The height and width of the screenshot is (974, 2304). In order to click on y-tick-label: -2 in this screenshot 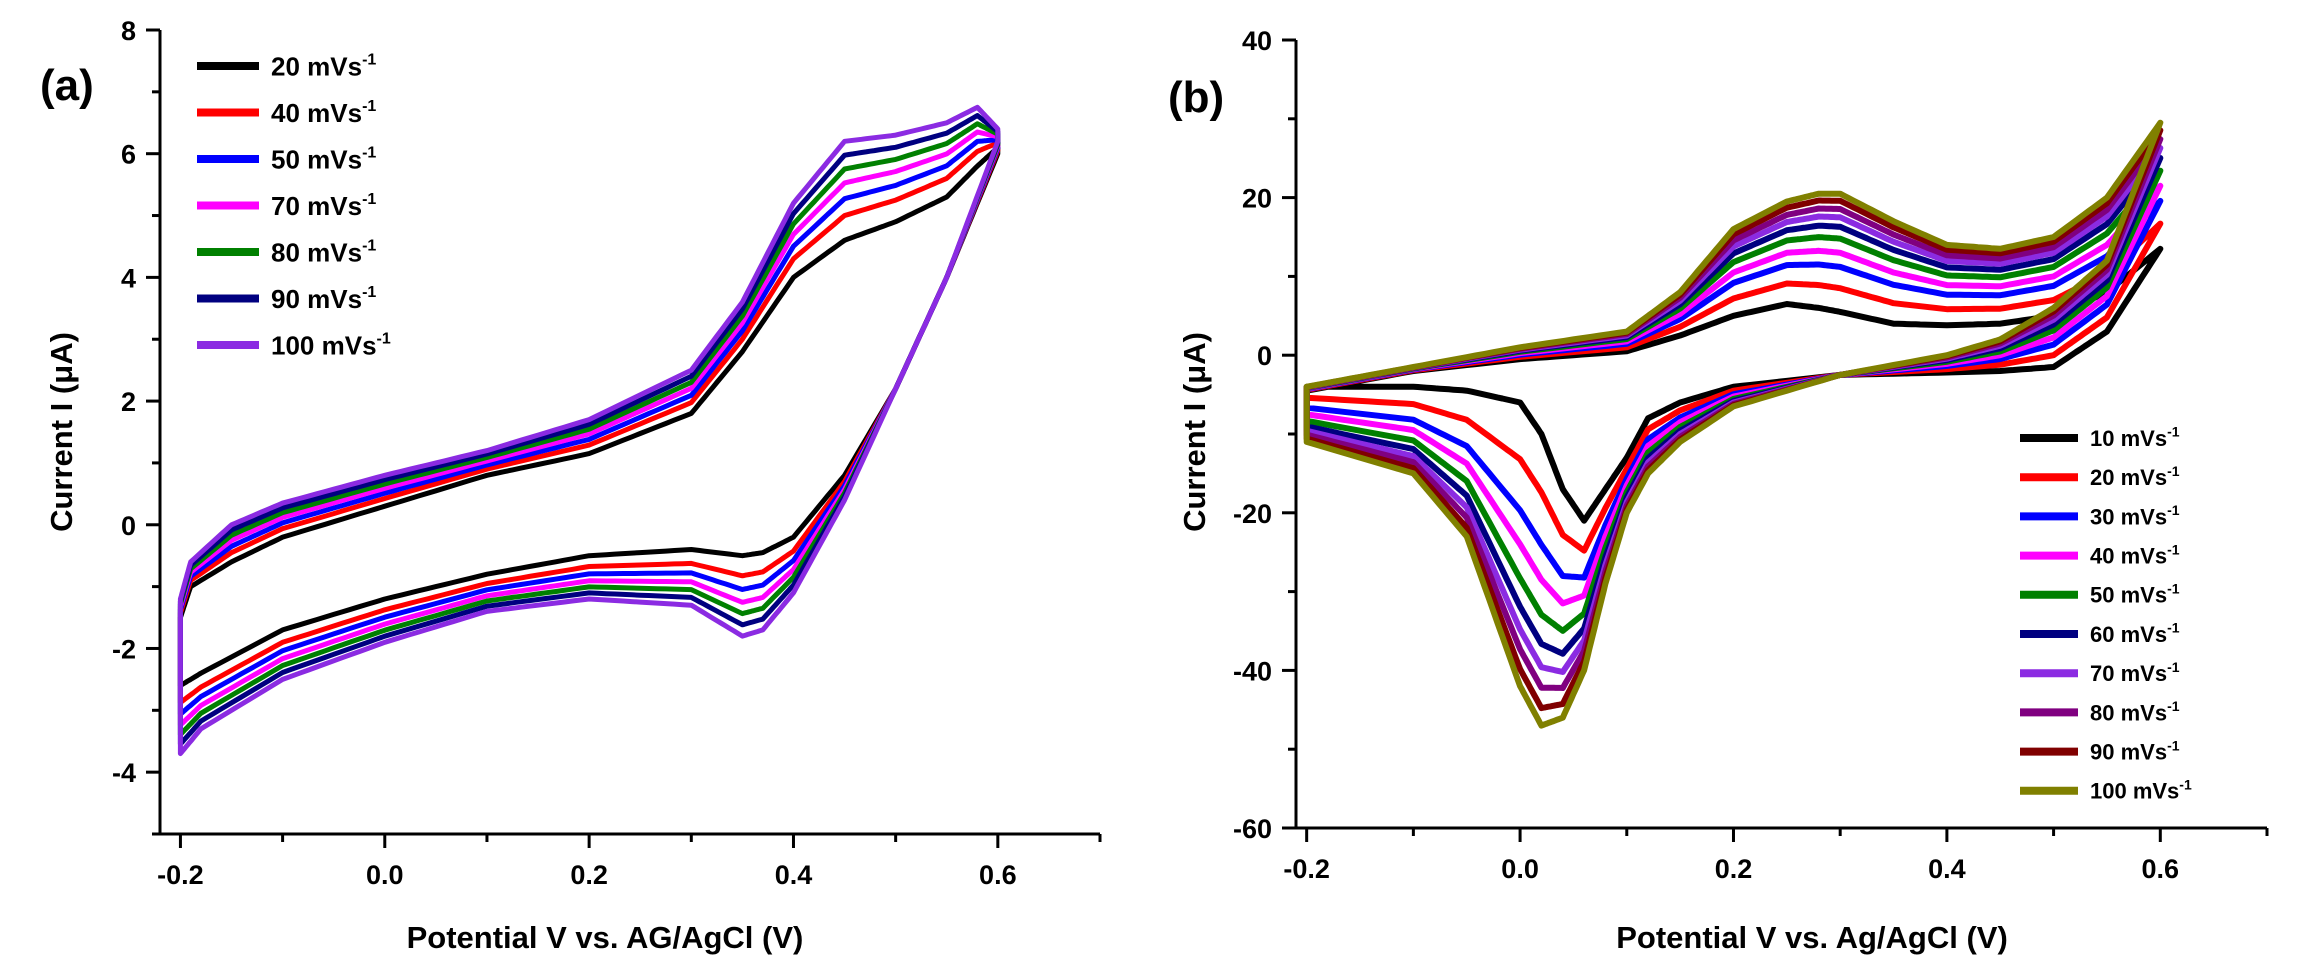, I will do `click(124, 649)`.